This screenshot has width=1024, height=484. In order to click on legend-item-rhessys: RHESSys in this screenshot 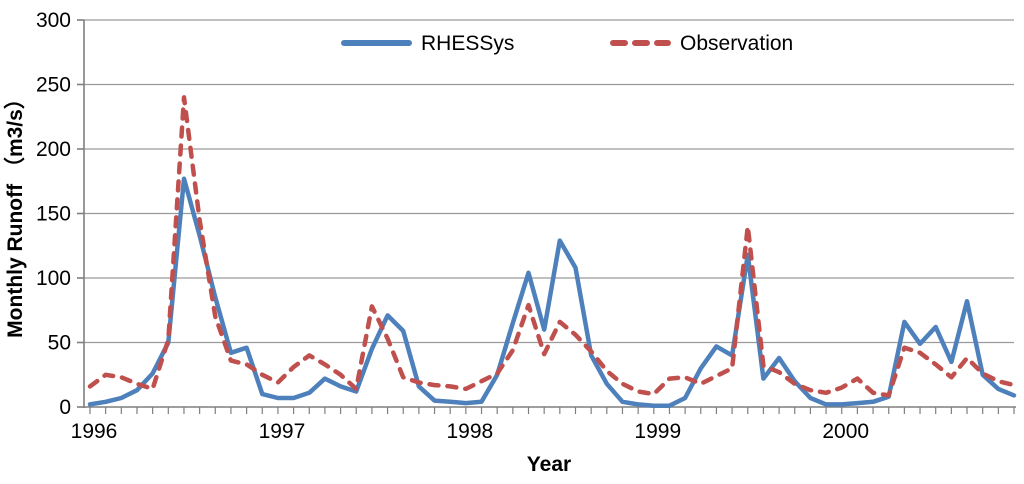, I will do `click(427, 43)`.